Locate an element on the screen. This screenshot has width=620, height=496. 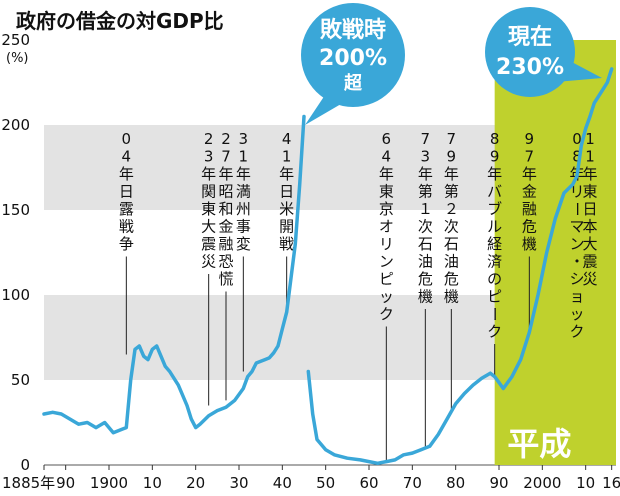
x-tick-label: 10 is located at coordinates (585, 483).